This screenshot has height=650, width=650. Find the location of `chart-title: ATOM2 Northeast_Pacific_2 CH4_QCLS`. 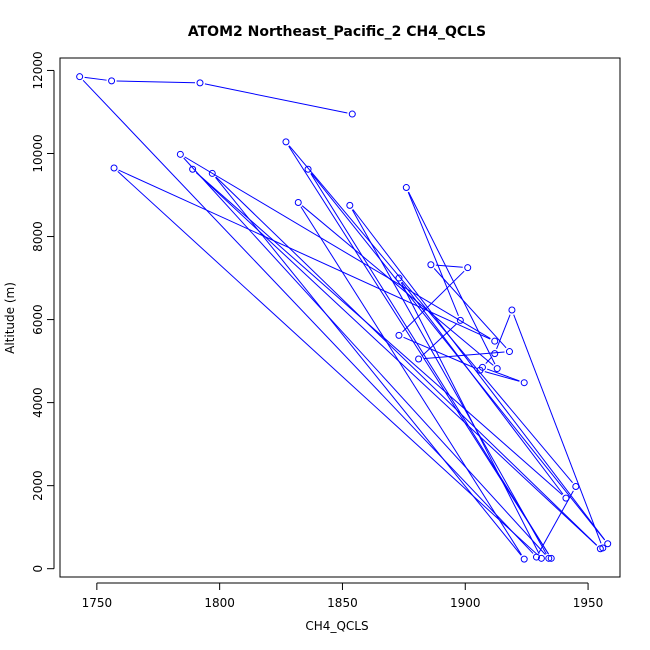

chart-title: ATOM2 Northeast_Pacific_2 CH4_QCLS is located at coordinates (337, 32).